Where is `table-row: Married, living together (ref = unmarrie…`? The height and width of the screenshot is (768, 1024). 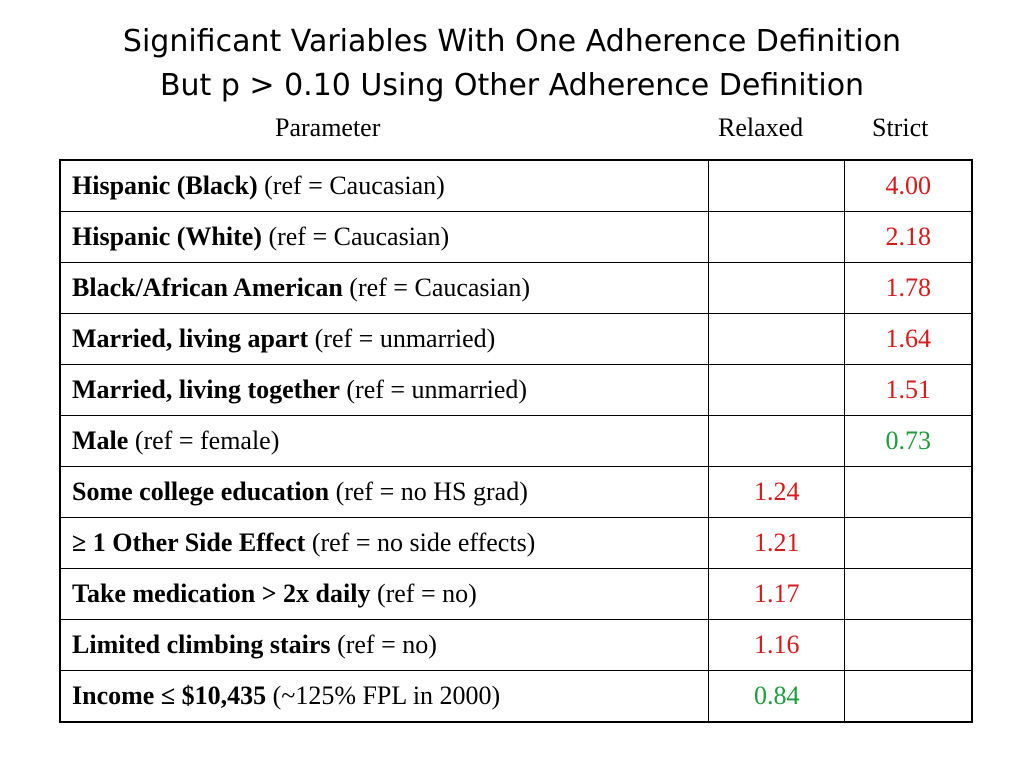 table-row: Married, living together (ref = unmarrie… is located at coordinates (516, 390).